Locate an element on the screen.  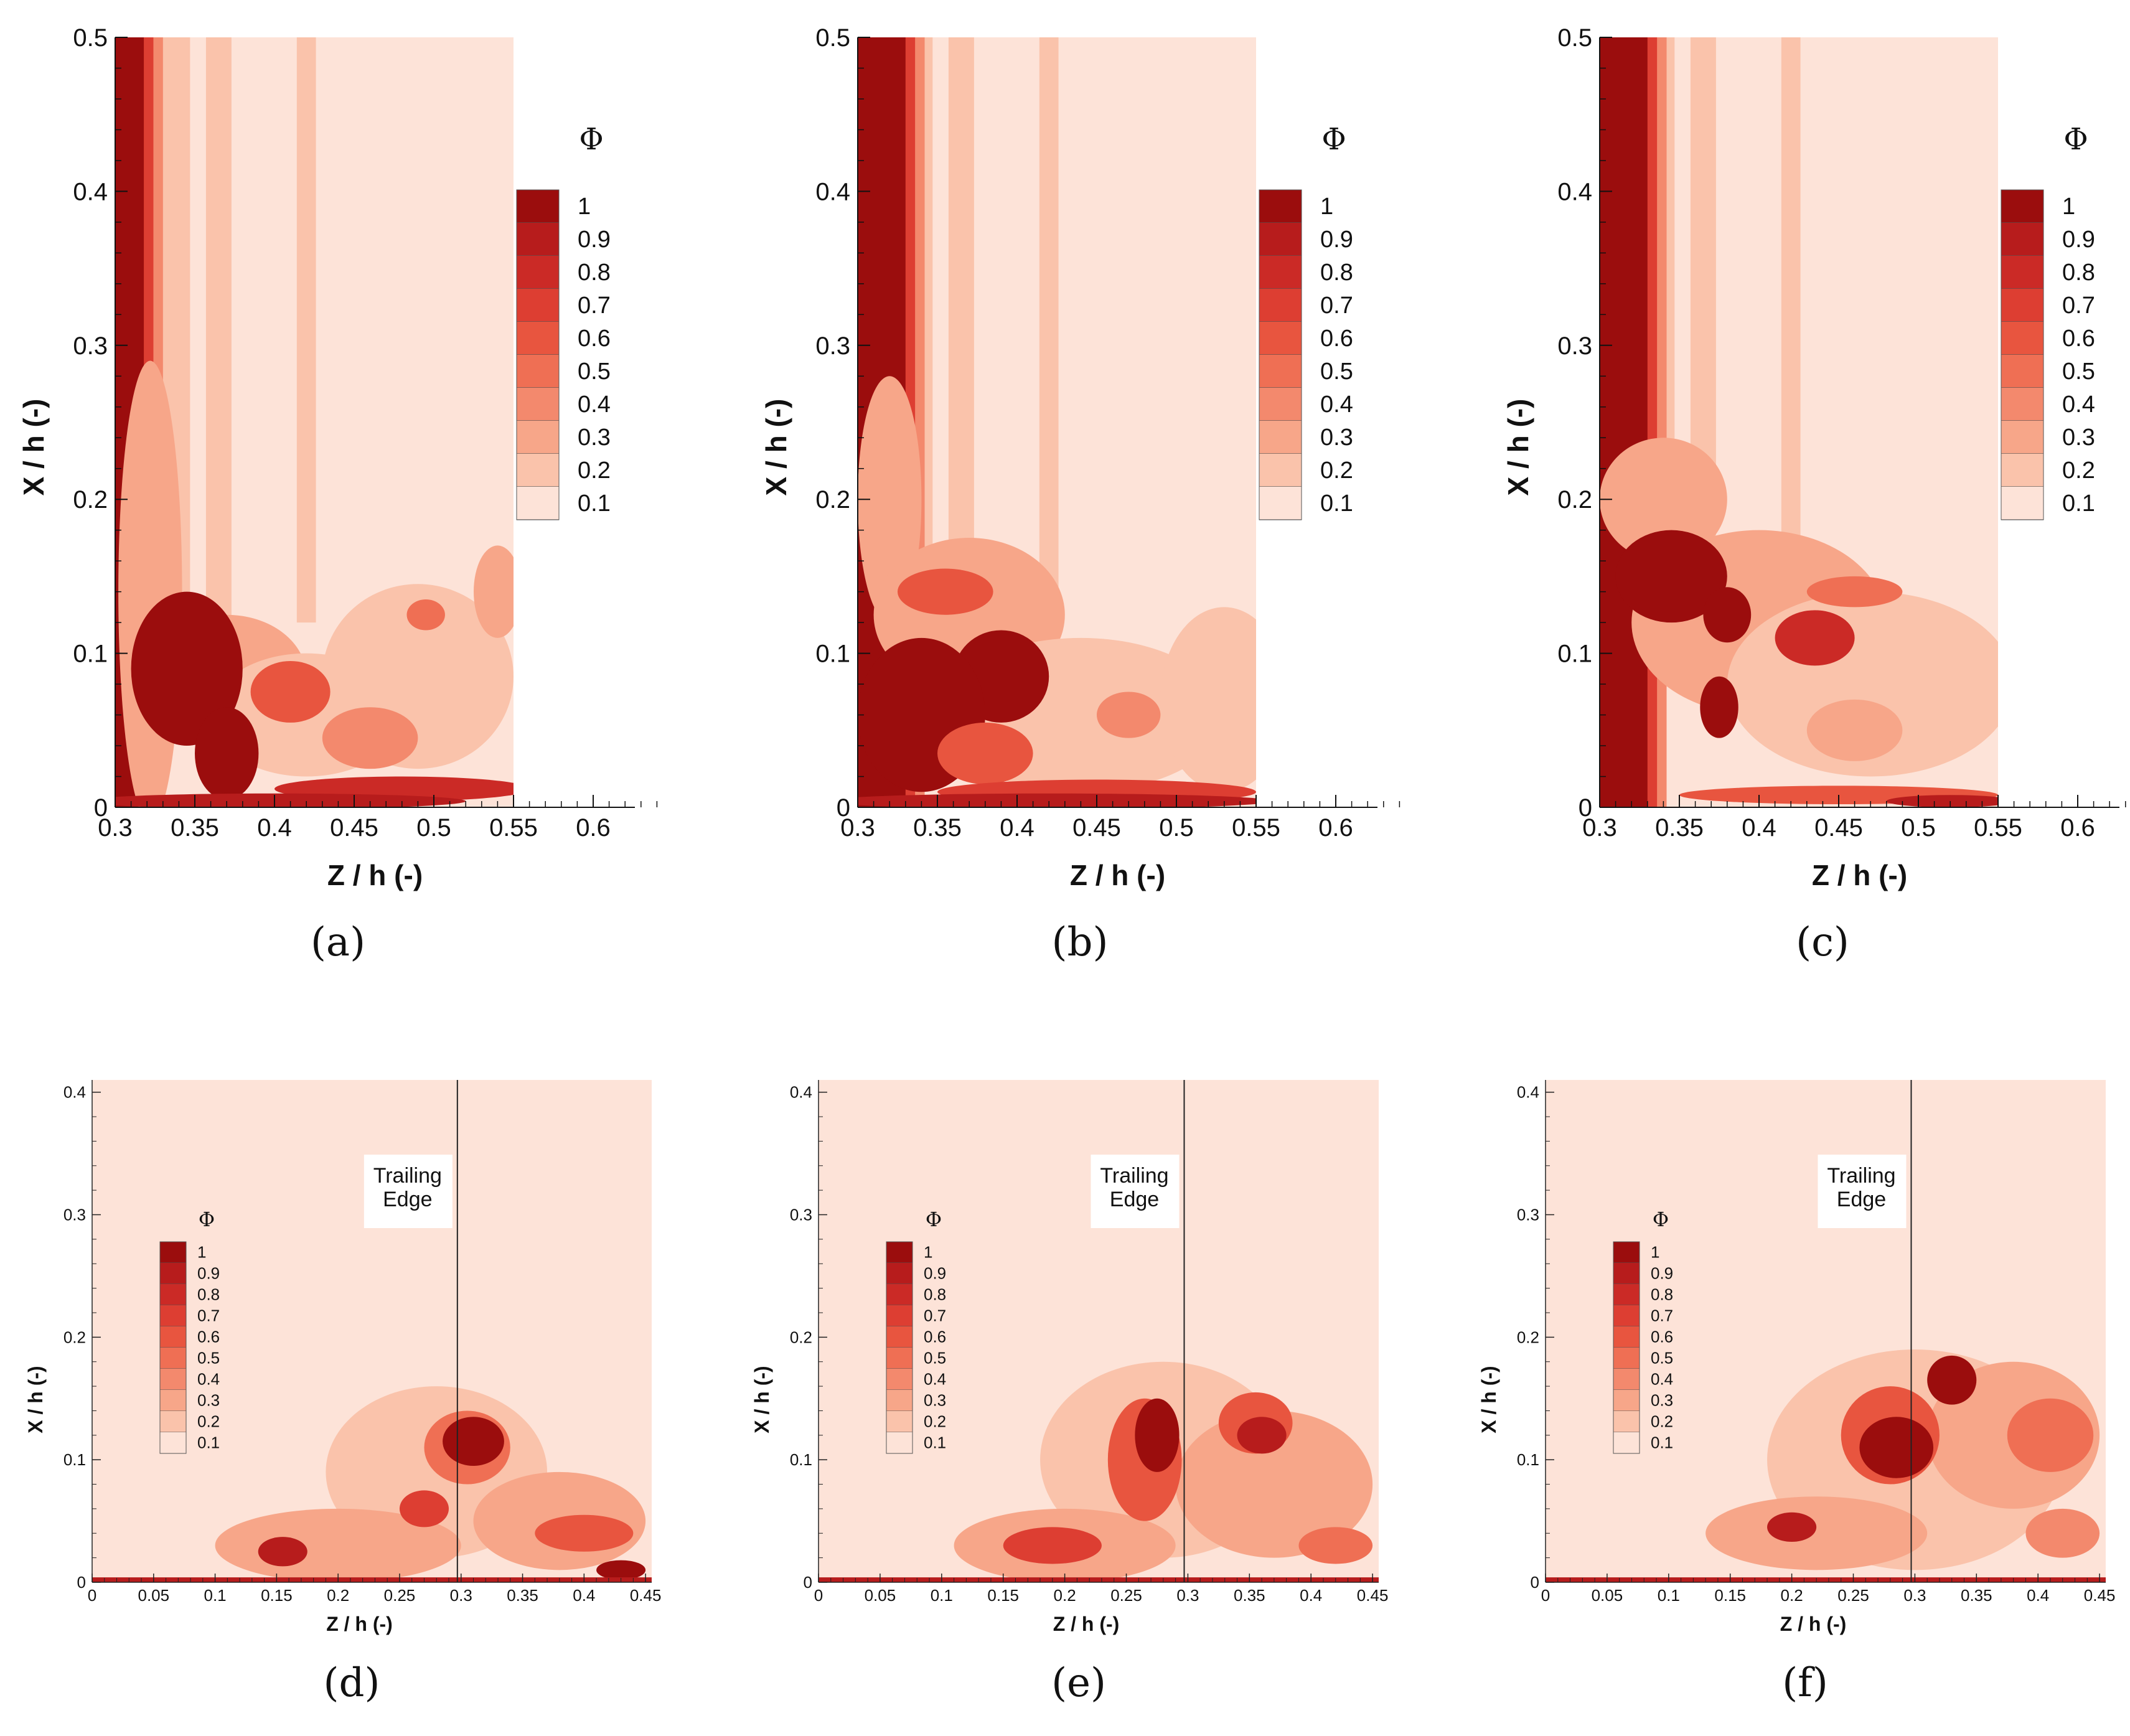
x-tick-label: 0.15 is located at coordinates (277, 1595).